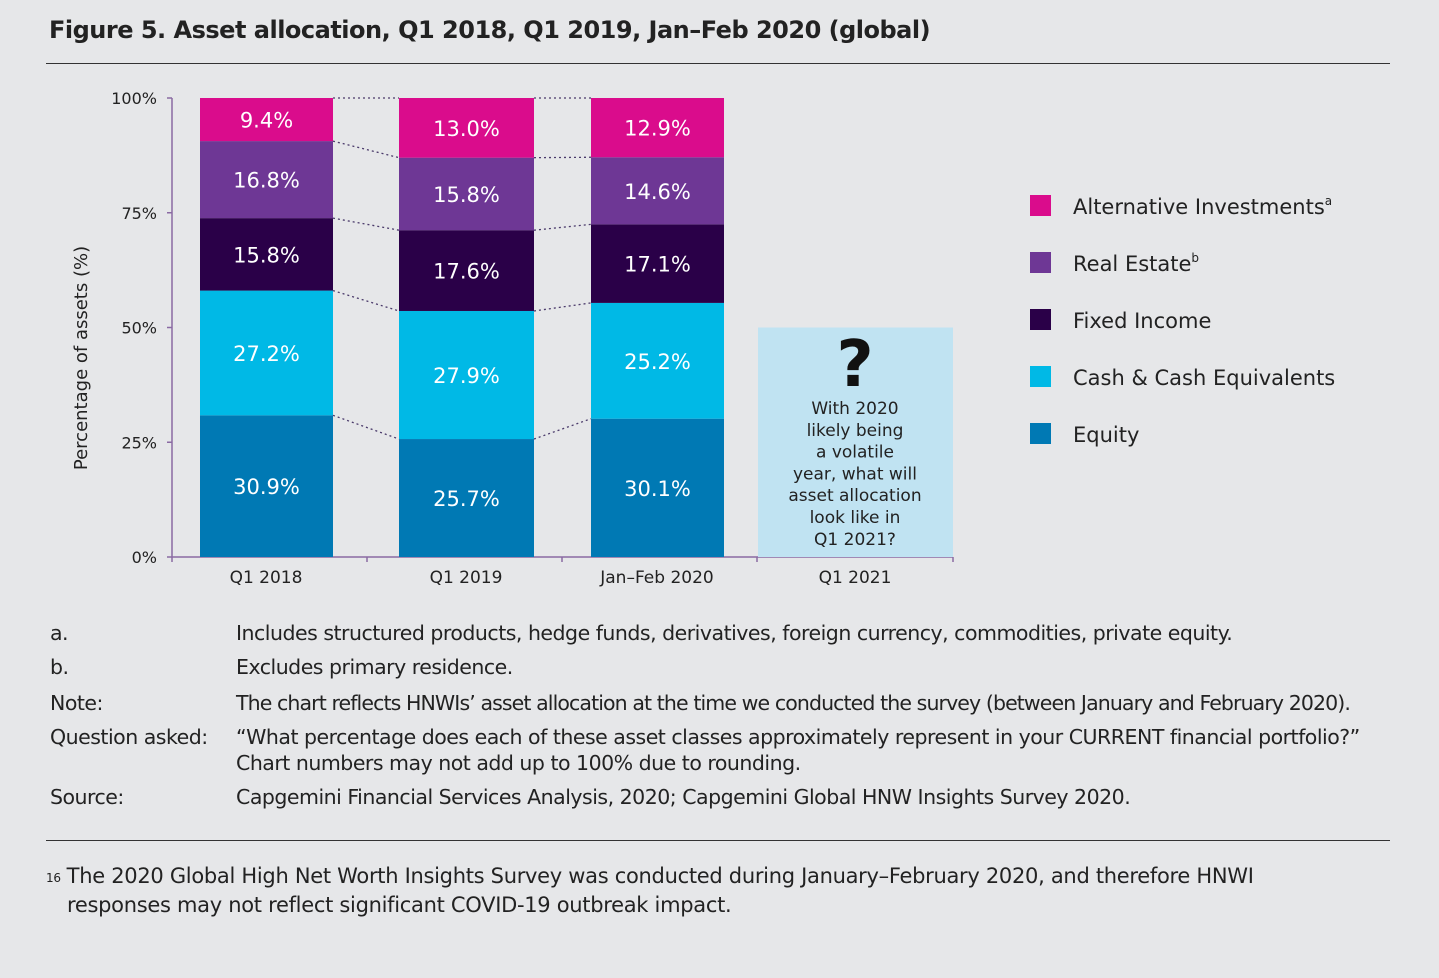 Image resolution: width=1439 pixels, height=978 pixels. Describe the element at coordinates (129, 737) in the screenshot. I see `note-key: Question asked:` at that location.